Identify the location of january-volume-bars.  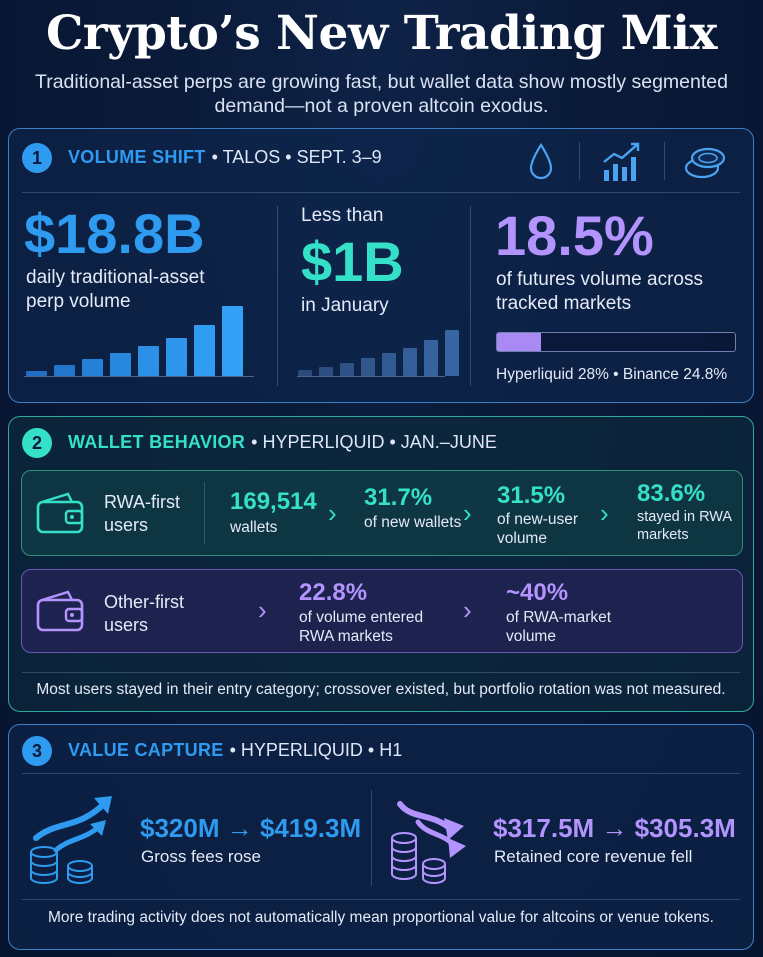
(382, 352).